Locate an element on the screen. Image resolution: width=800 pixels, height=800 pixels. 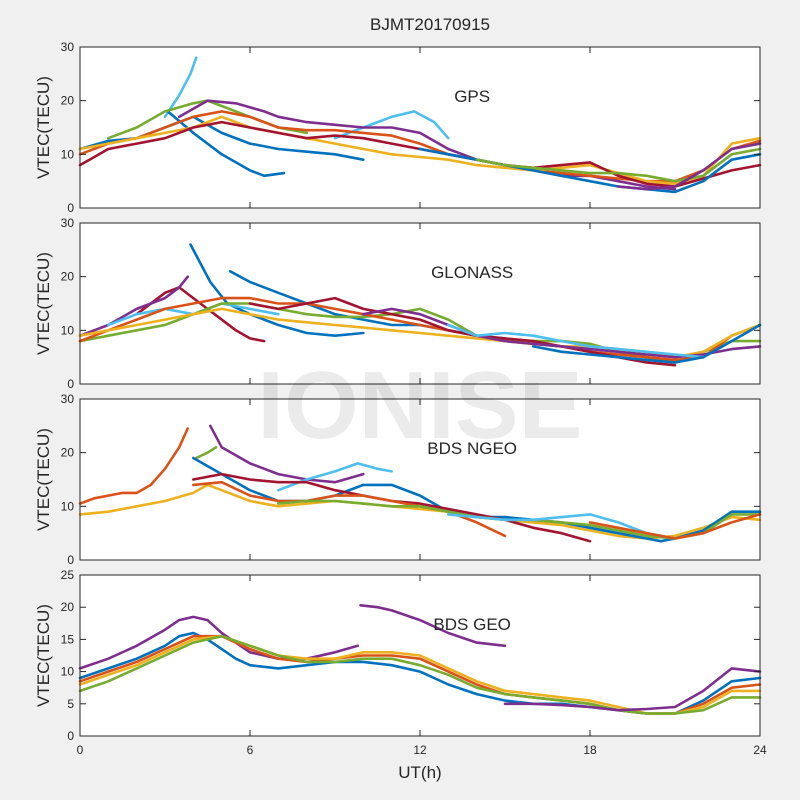
panel-label: BDS NGEO is located at coordinates (472, 448).